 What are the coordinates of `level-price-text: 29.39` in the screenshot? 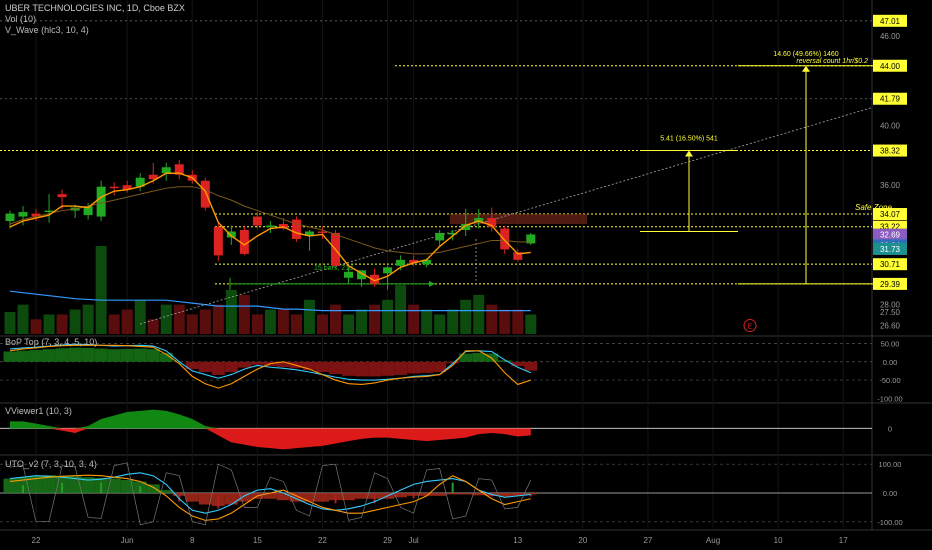 It's located at (890, 284).